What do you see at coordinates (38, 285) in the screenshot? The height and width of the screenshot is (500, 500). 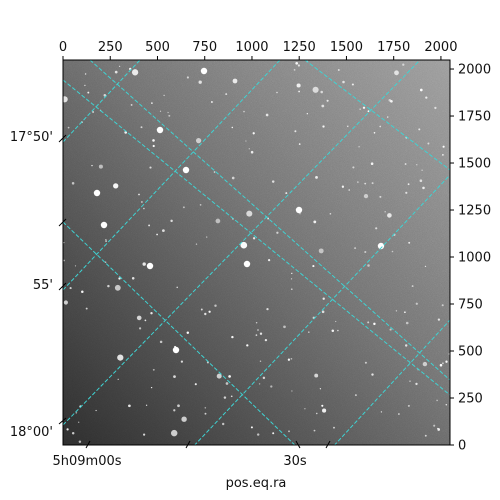 I see `left-axis: 17°50' 55' 18°00'` at bounding box center [38, 285].